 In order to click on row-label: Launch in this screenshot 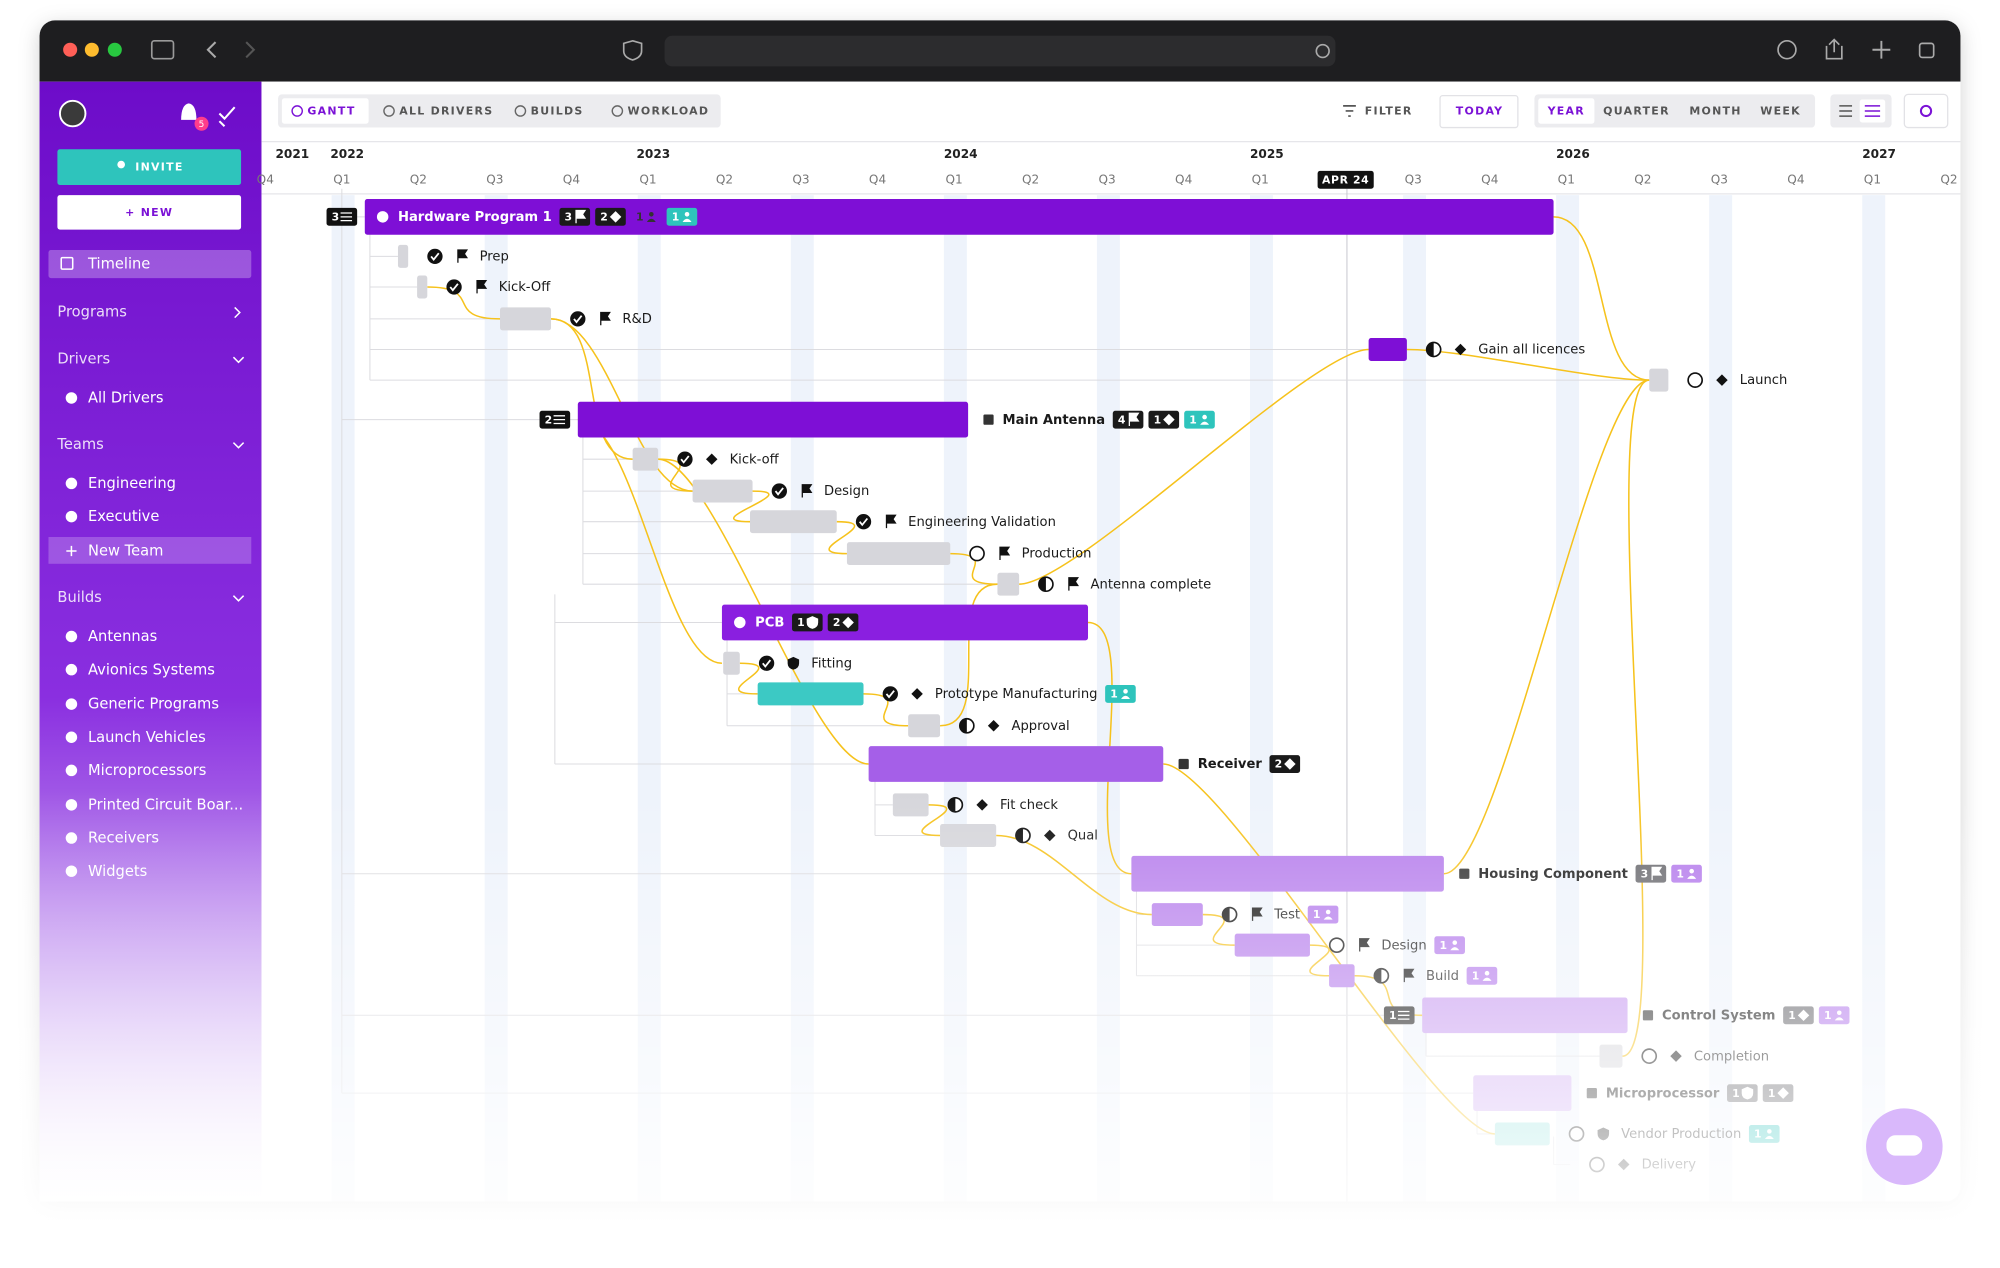, I will do `click(1764, 380)`.